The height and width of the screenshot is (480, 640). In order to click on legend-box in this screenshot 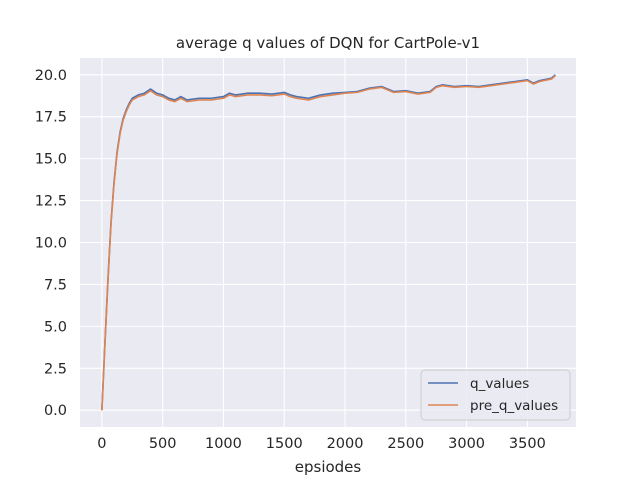, I will do `click(495, 395)`.